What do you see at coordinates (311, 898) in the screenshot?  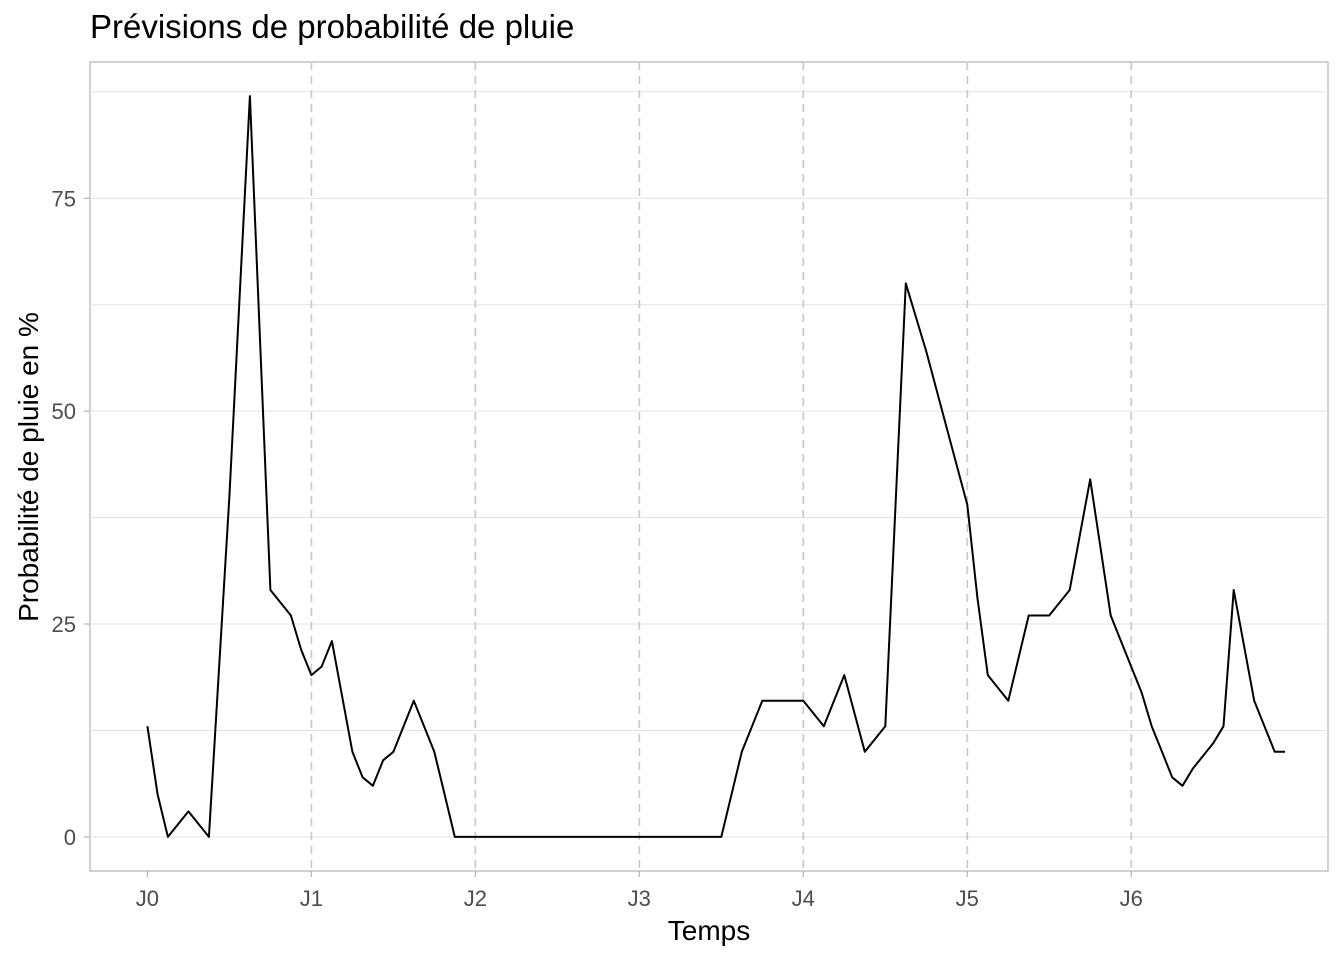 I see `x-tick-label: J1` at bounding box center [311, 898].